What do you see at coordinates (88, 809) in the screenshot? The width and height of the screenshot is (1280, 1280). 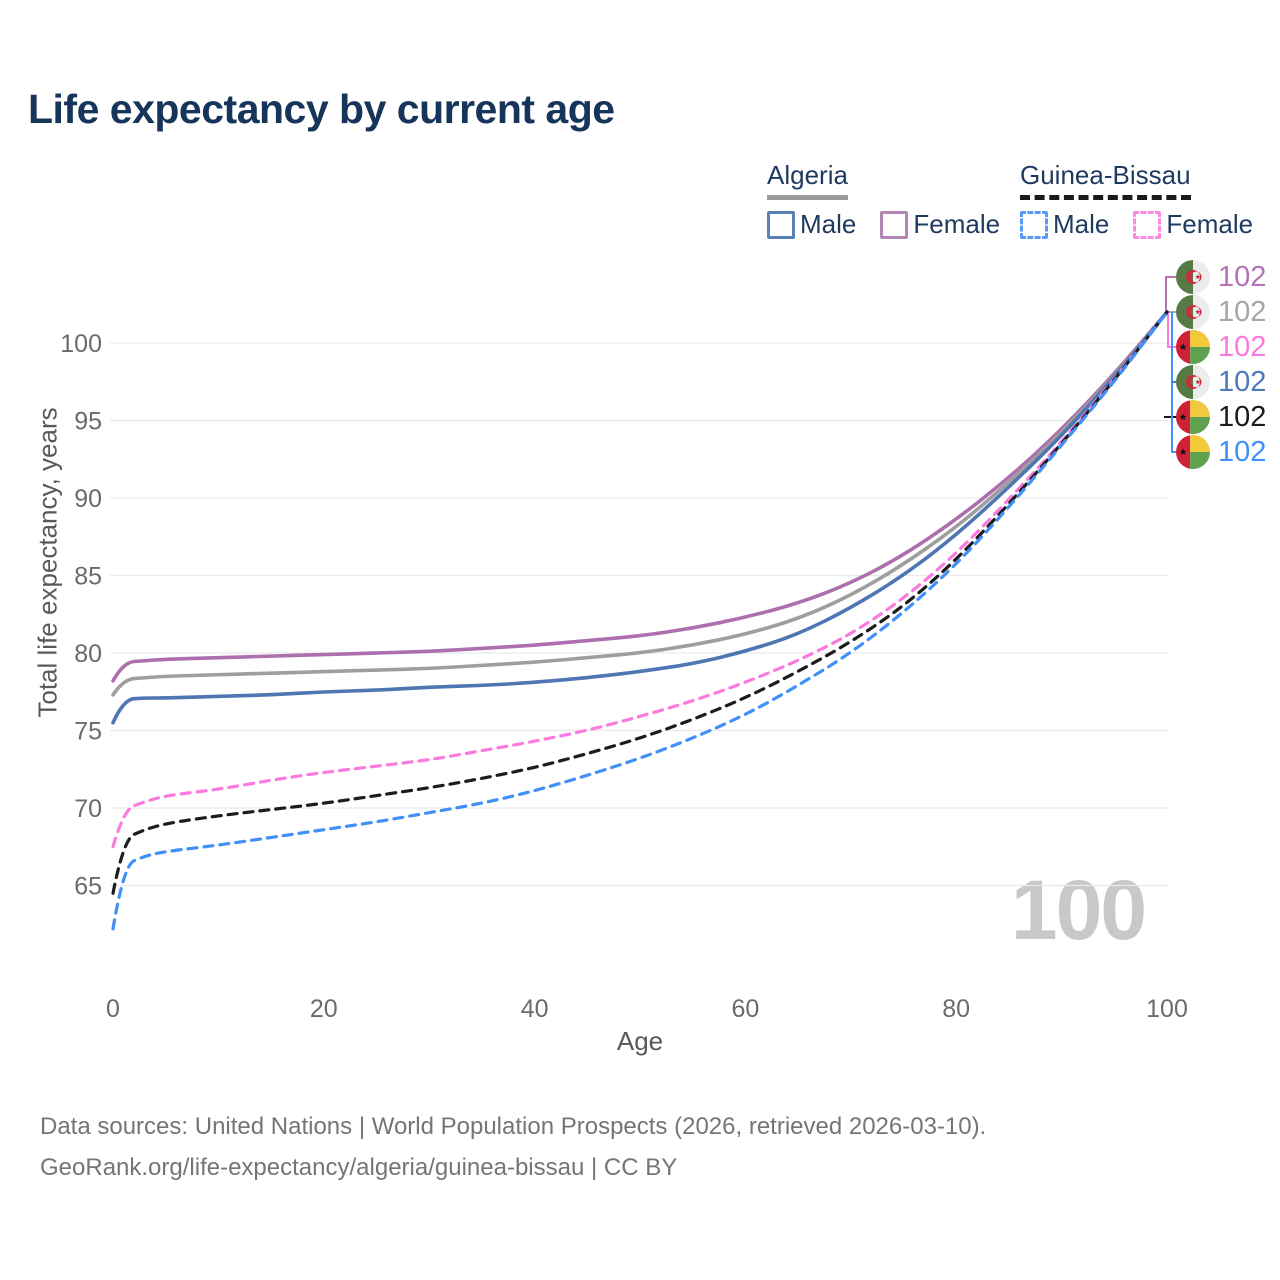 I see `y-tick-label: 70` at bounding box center [88, 809].